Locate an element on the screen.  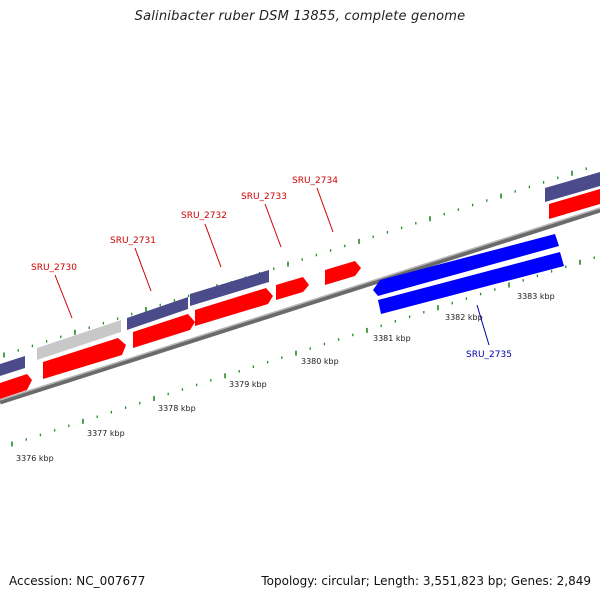
gene-label: SRU_2734 is located at coordinates (315, 181).